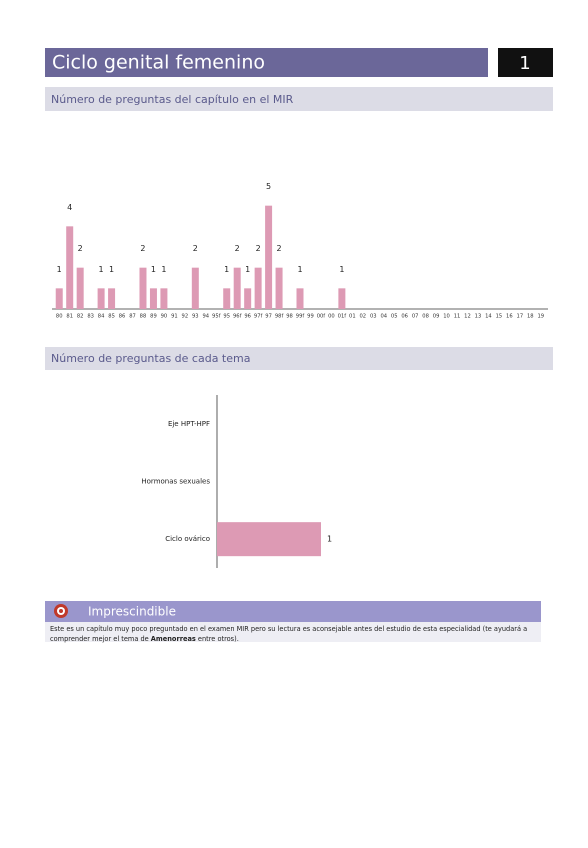 The image size is (588, 848). I want to click on x-tick-label: 13, so click(478, 317).